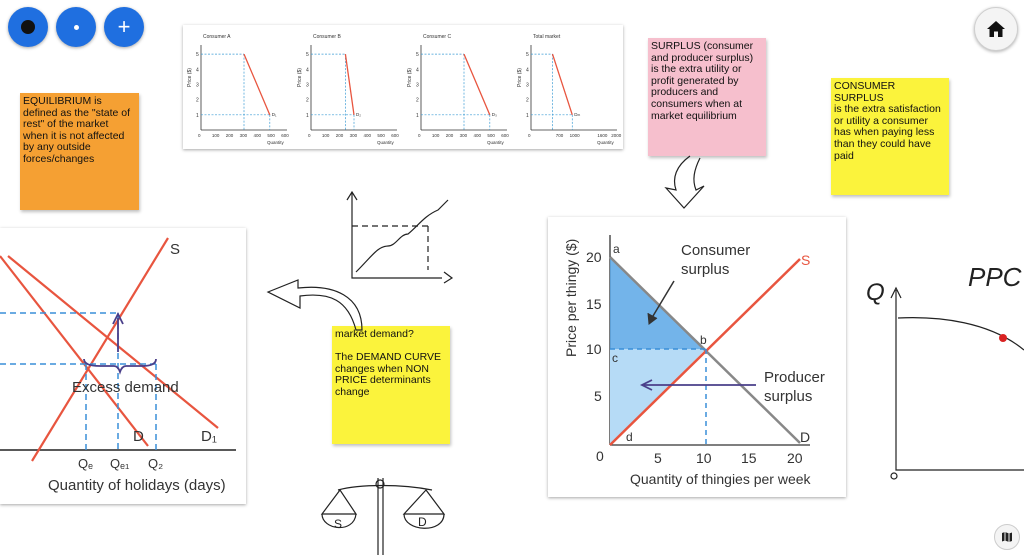 Image resolution: width=1024 pixels, height=555 pixels. What do you see at coordinates (658, 458) in the screenshot?
I see `xtick-5: 5` at bounding box center [658, 458].